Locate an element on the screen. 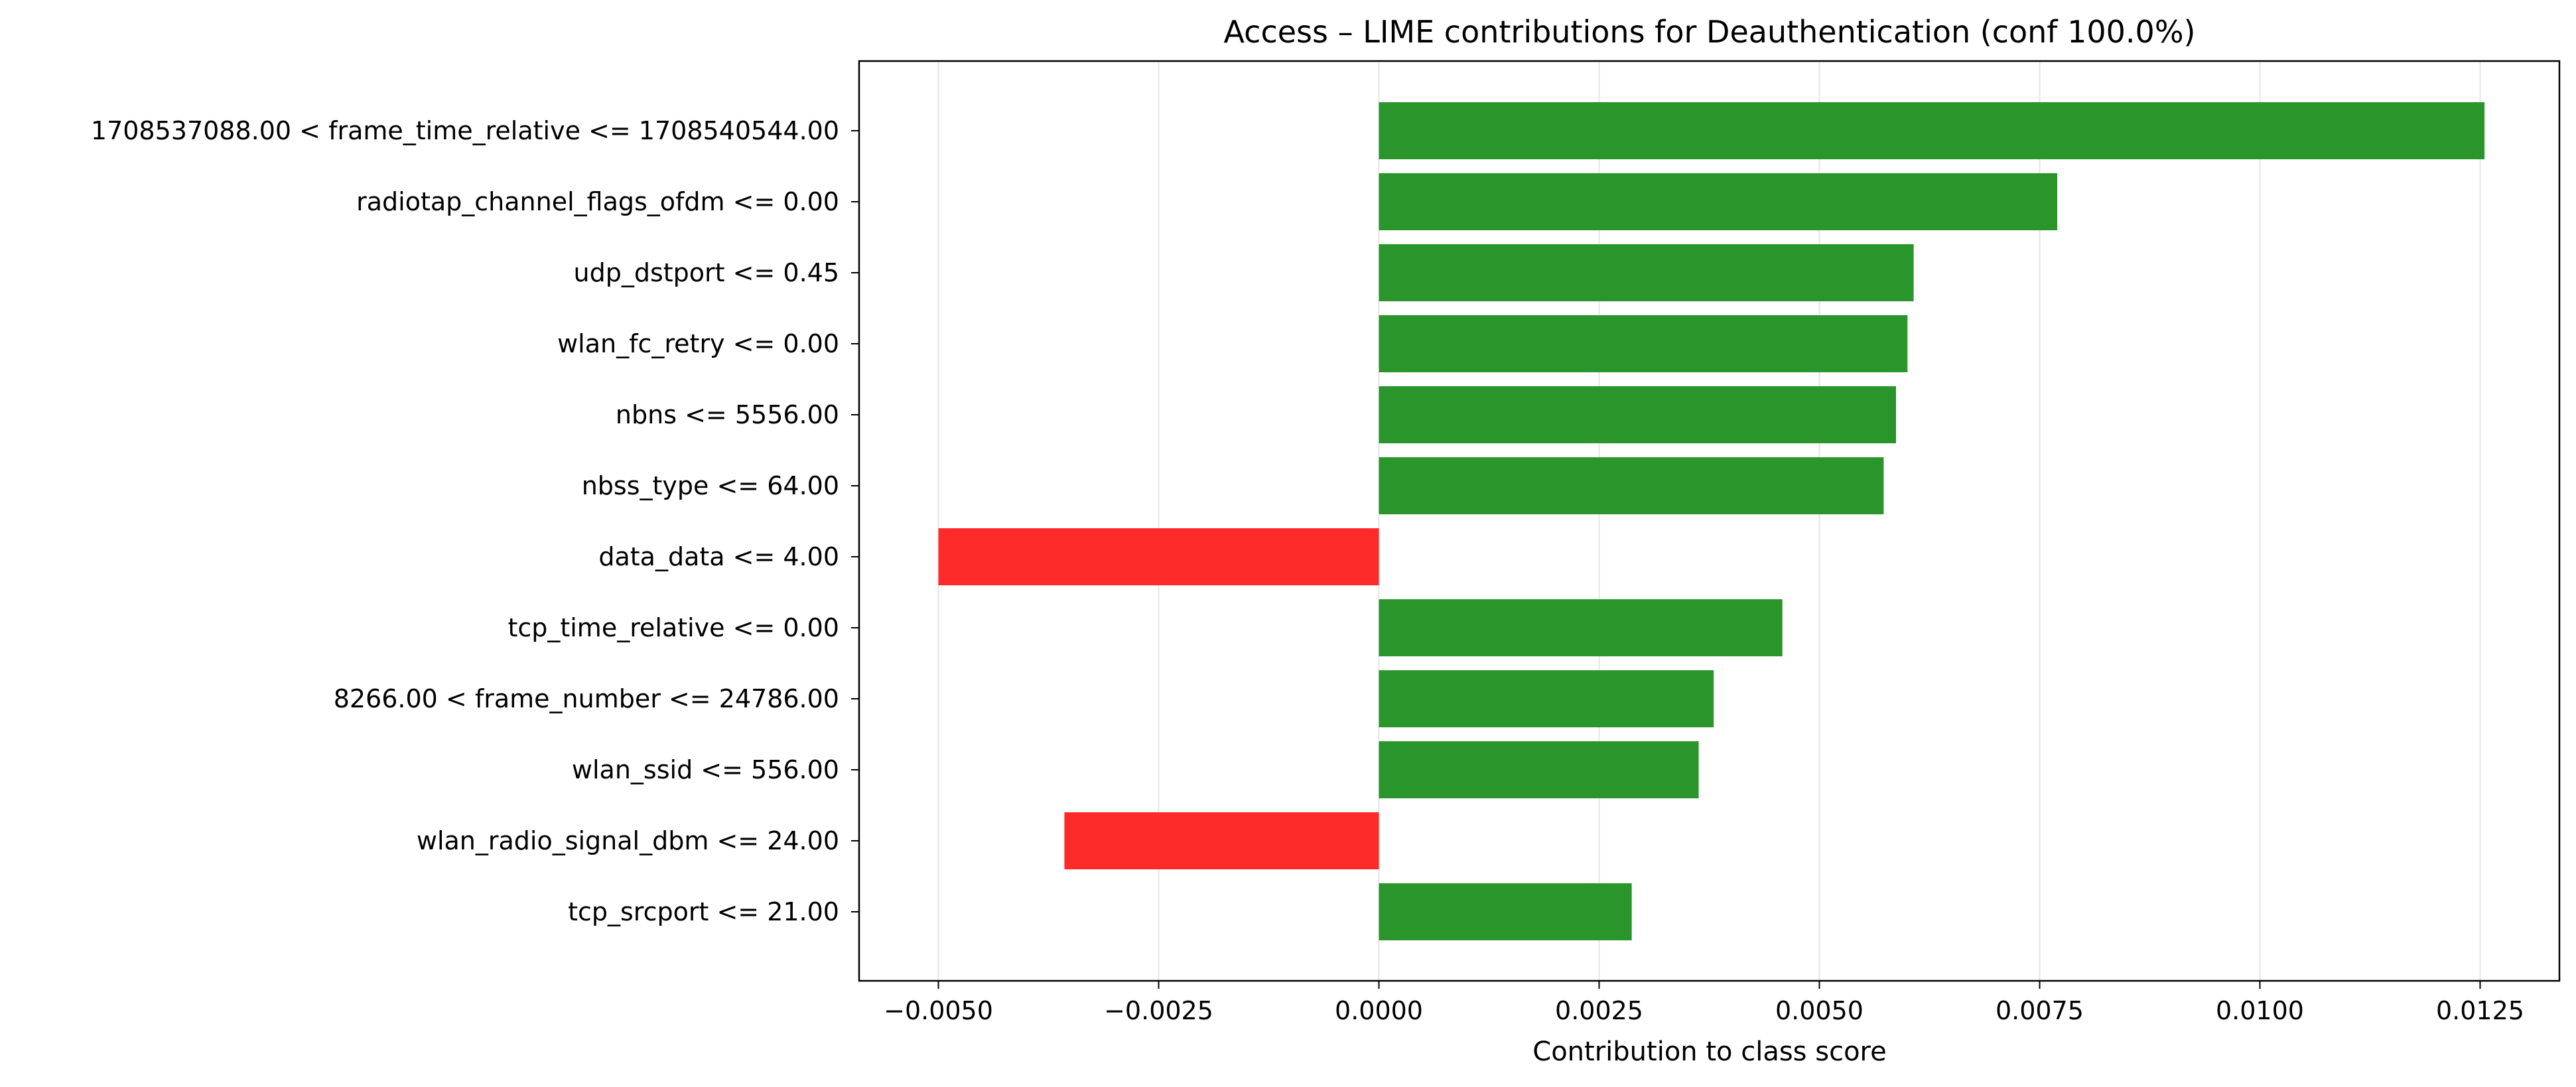 This screenshot has height=1087, width=2576. y-tick-label: 8266.00 < frame_number <= 24786.00 is located at coordinates (586, 698).